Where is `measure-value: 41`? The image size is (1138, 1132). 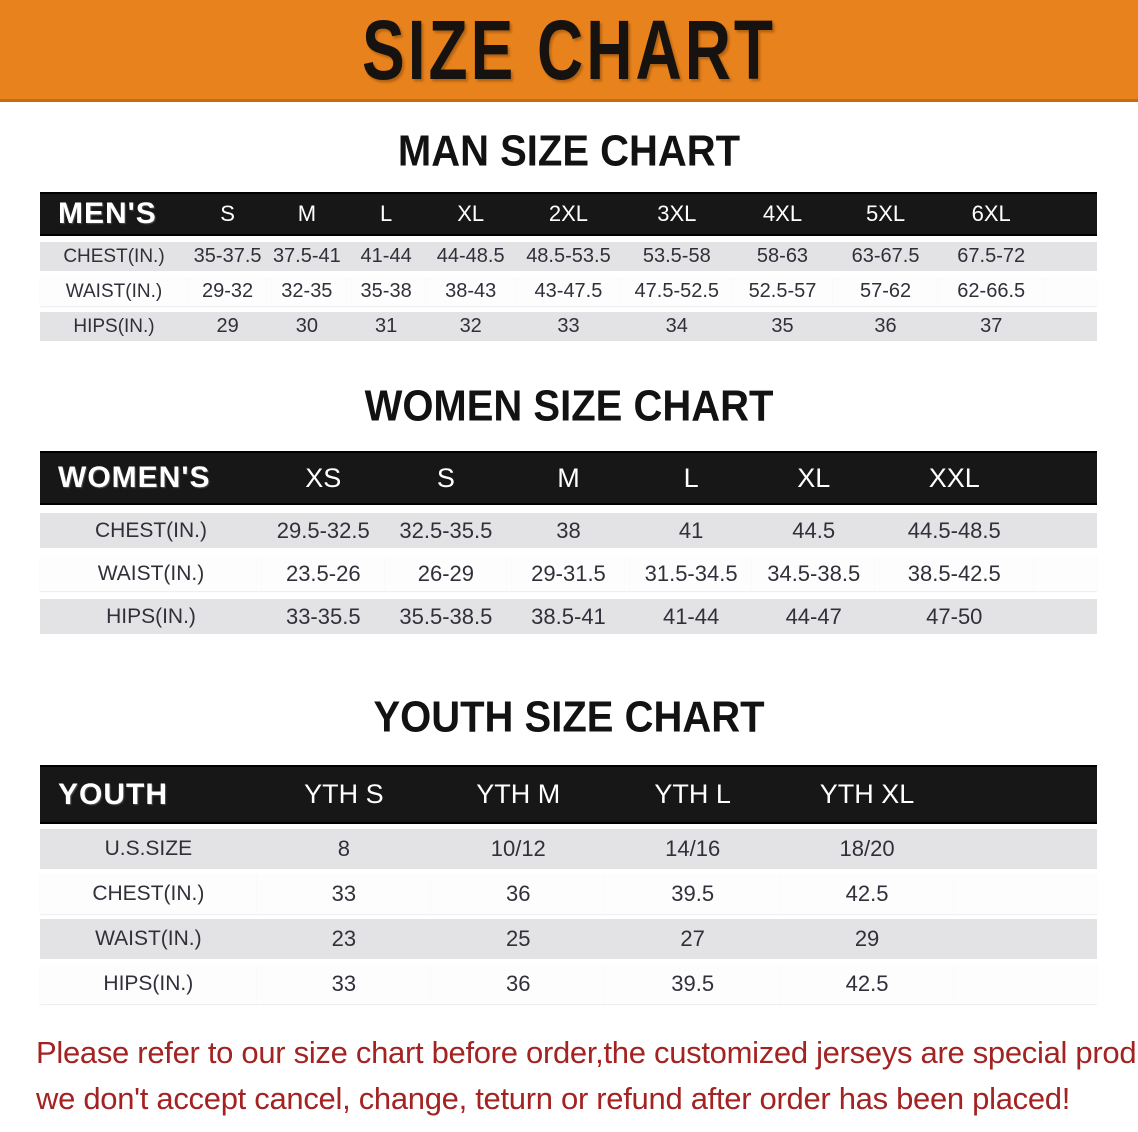 measure-value: 41 is located at coordinates (691, 530).